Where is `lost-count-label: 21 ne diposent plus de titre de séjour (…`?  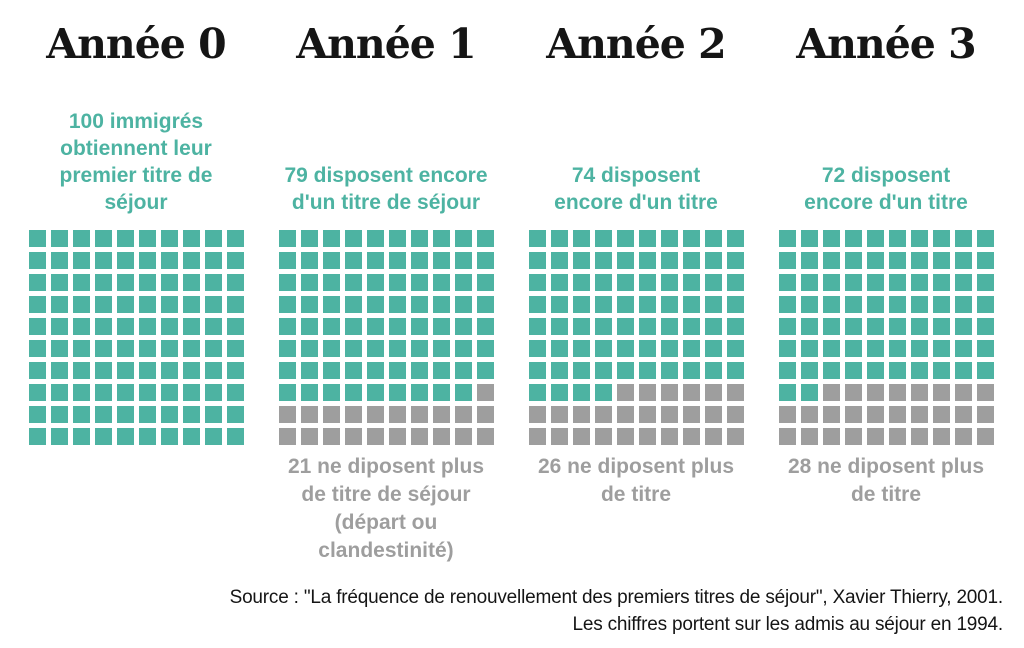
lost-count-label: 21 ne diposent plus de titre de séjour (… is located at coordinates (386, 508).